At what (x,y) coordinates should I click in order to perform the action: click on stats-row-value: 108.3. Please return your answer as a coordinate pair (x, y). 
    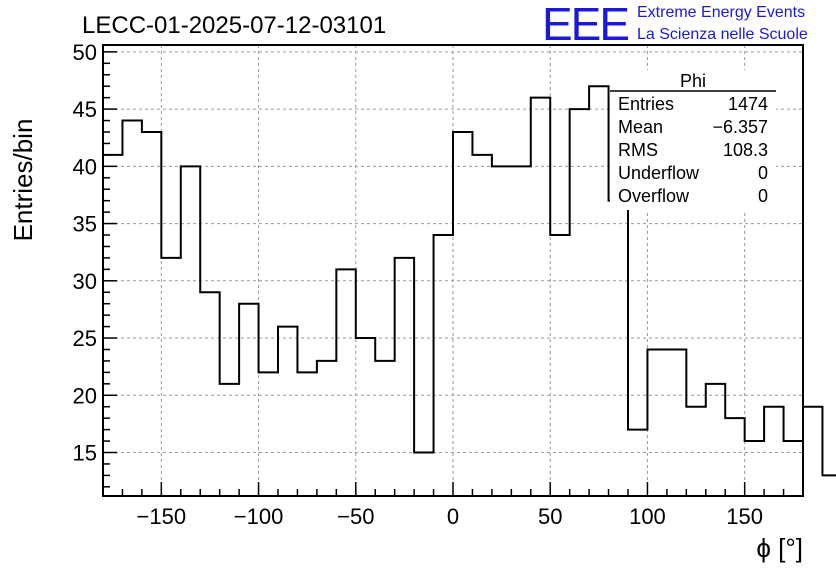
    Looking at the image, I should click on (745, 150).